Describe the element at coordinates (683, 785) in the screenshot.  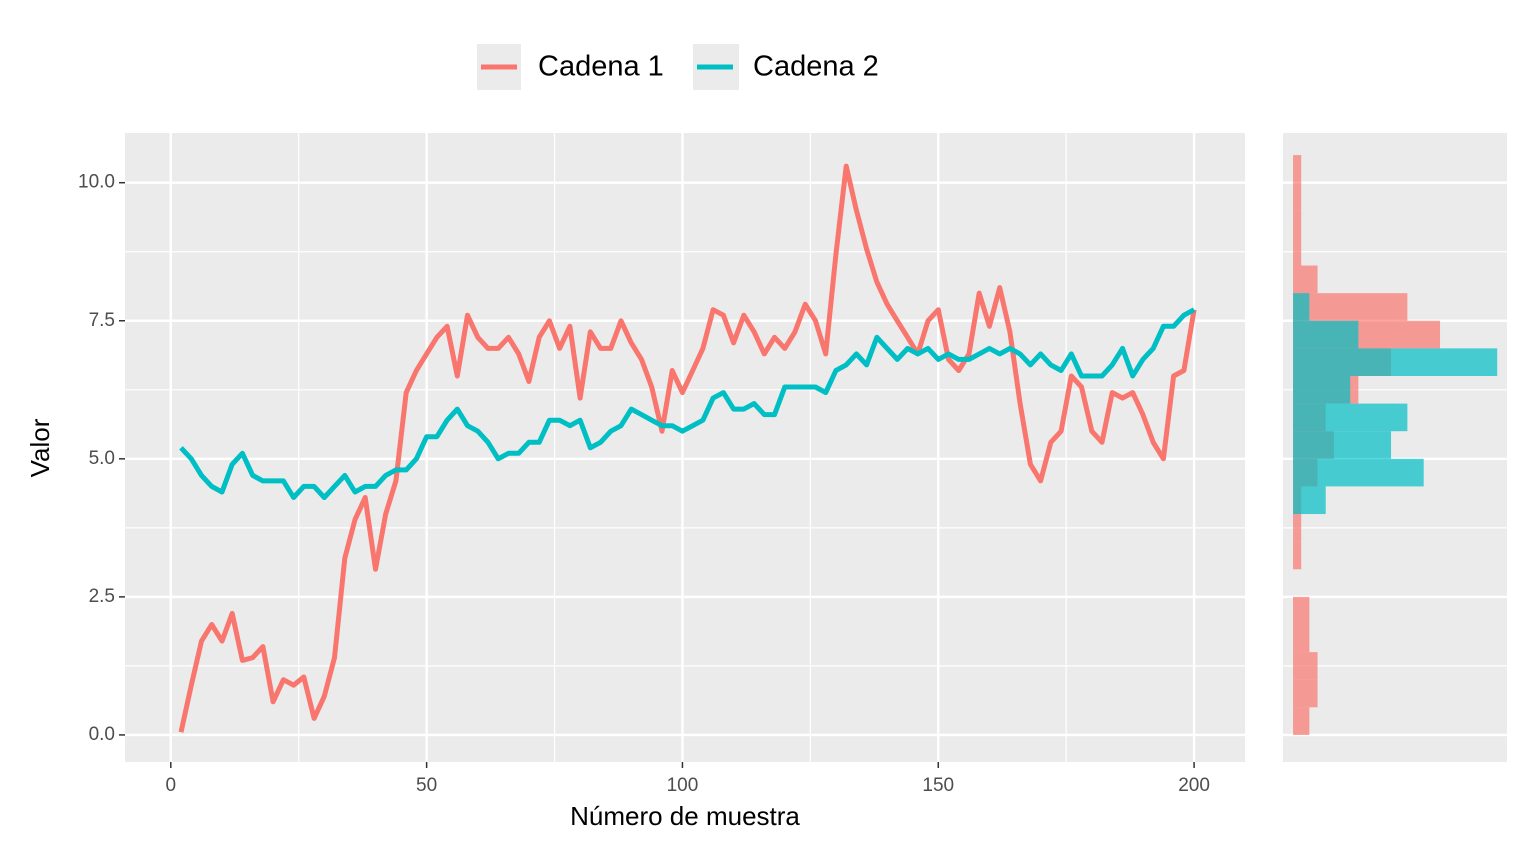
I see `x-tick-label: 100` at that location.